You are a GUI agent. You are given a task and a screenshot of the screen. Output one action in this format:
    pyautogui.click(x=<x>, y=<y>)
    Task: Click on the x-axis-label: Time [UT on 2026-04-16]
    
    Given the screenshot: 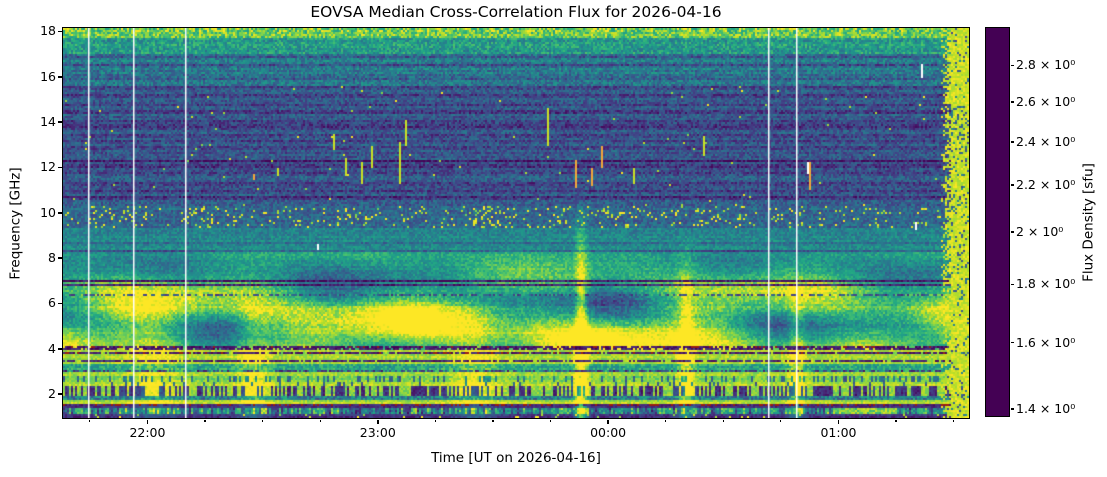 What is the action you would take?
    pyautogui.click(x=516, y=458)
    